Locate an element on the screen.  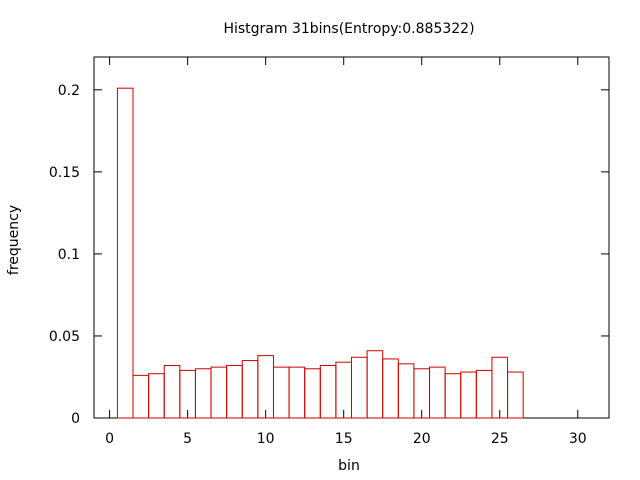
chart-title: Histgram 31bins(Entropy:0.885322) is located at coordinates (348, 29).